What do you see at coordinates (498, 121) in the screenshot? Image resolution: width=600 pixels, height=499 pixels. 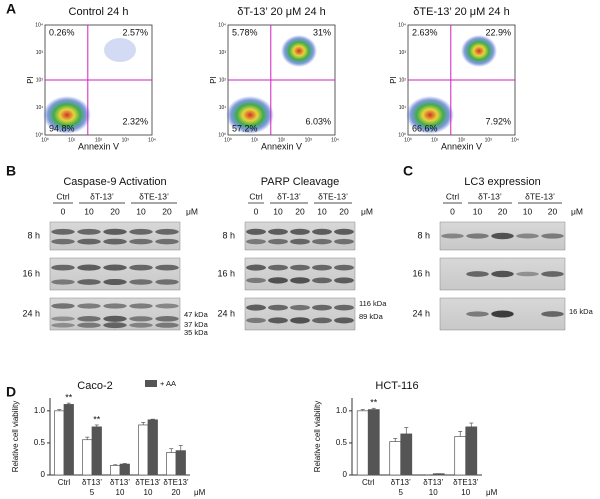 I see `quadrant-label: 7.92%` at bounding box center [498, 121].